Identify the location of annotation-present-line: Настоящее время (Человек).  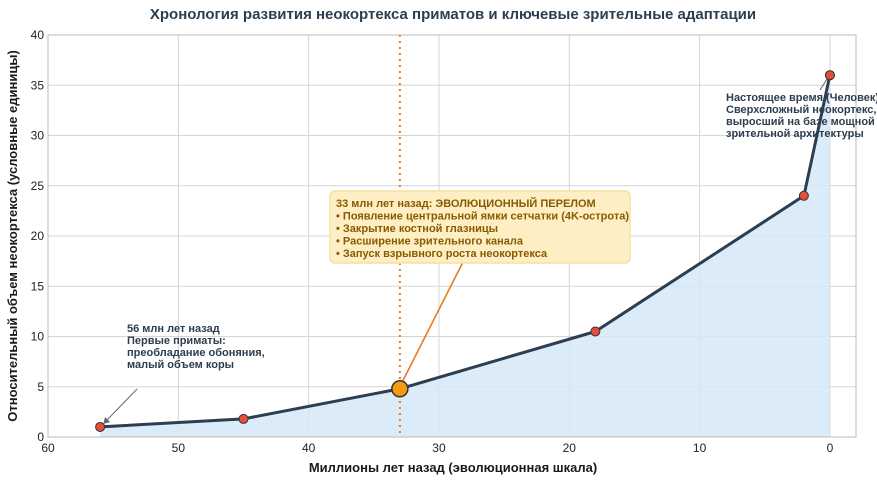
(801, 98).